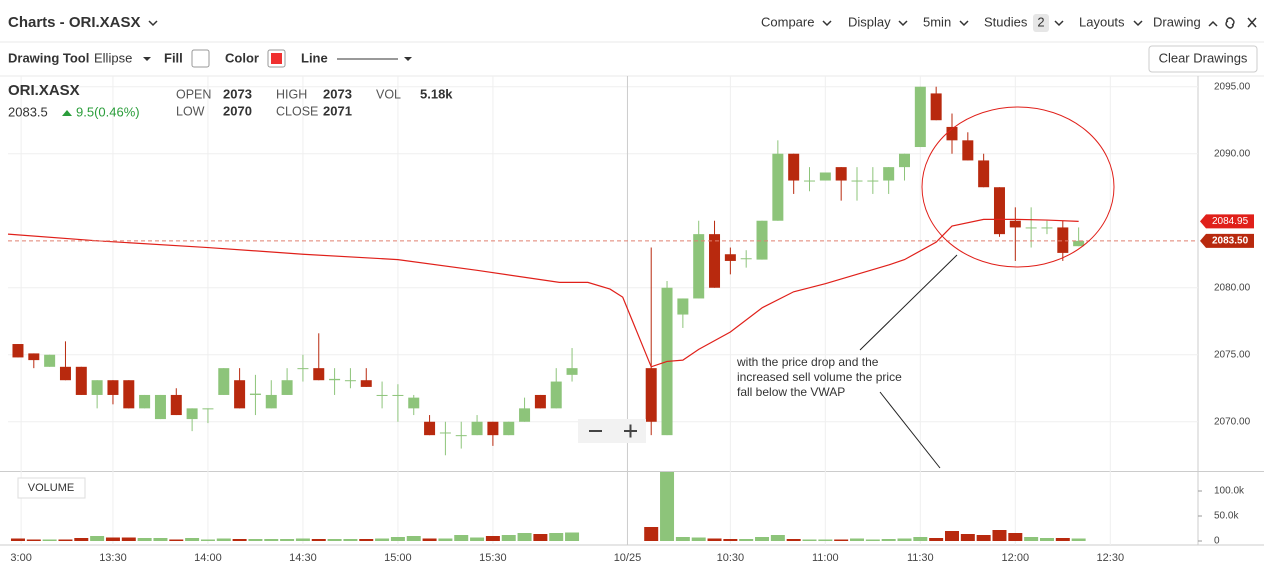 The width and height of the screenshot is (1264, 576). What do you see at coordinates (1232, 153) in the screenshot?
I see `y-tick-label: 2090.00` at bounding box center [1232, 153].